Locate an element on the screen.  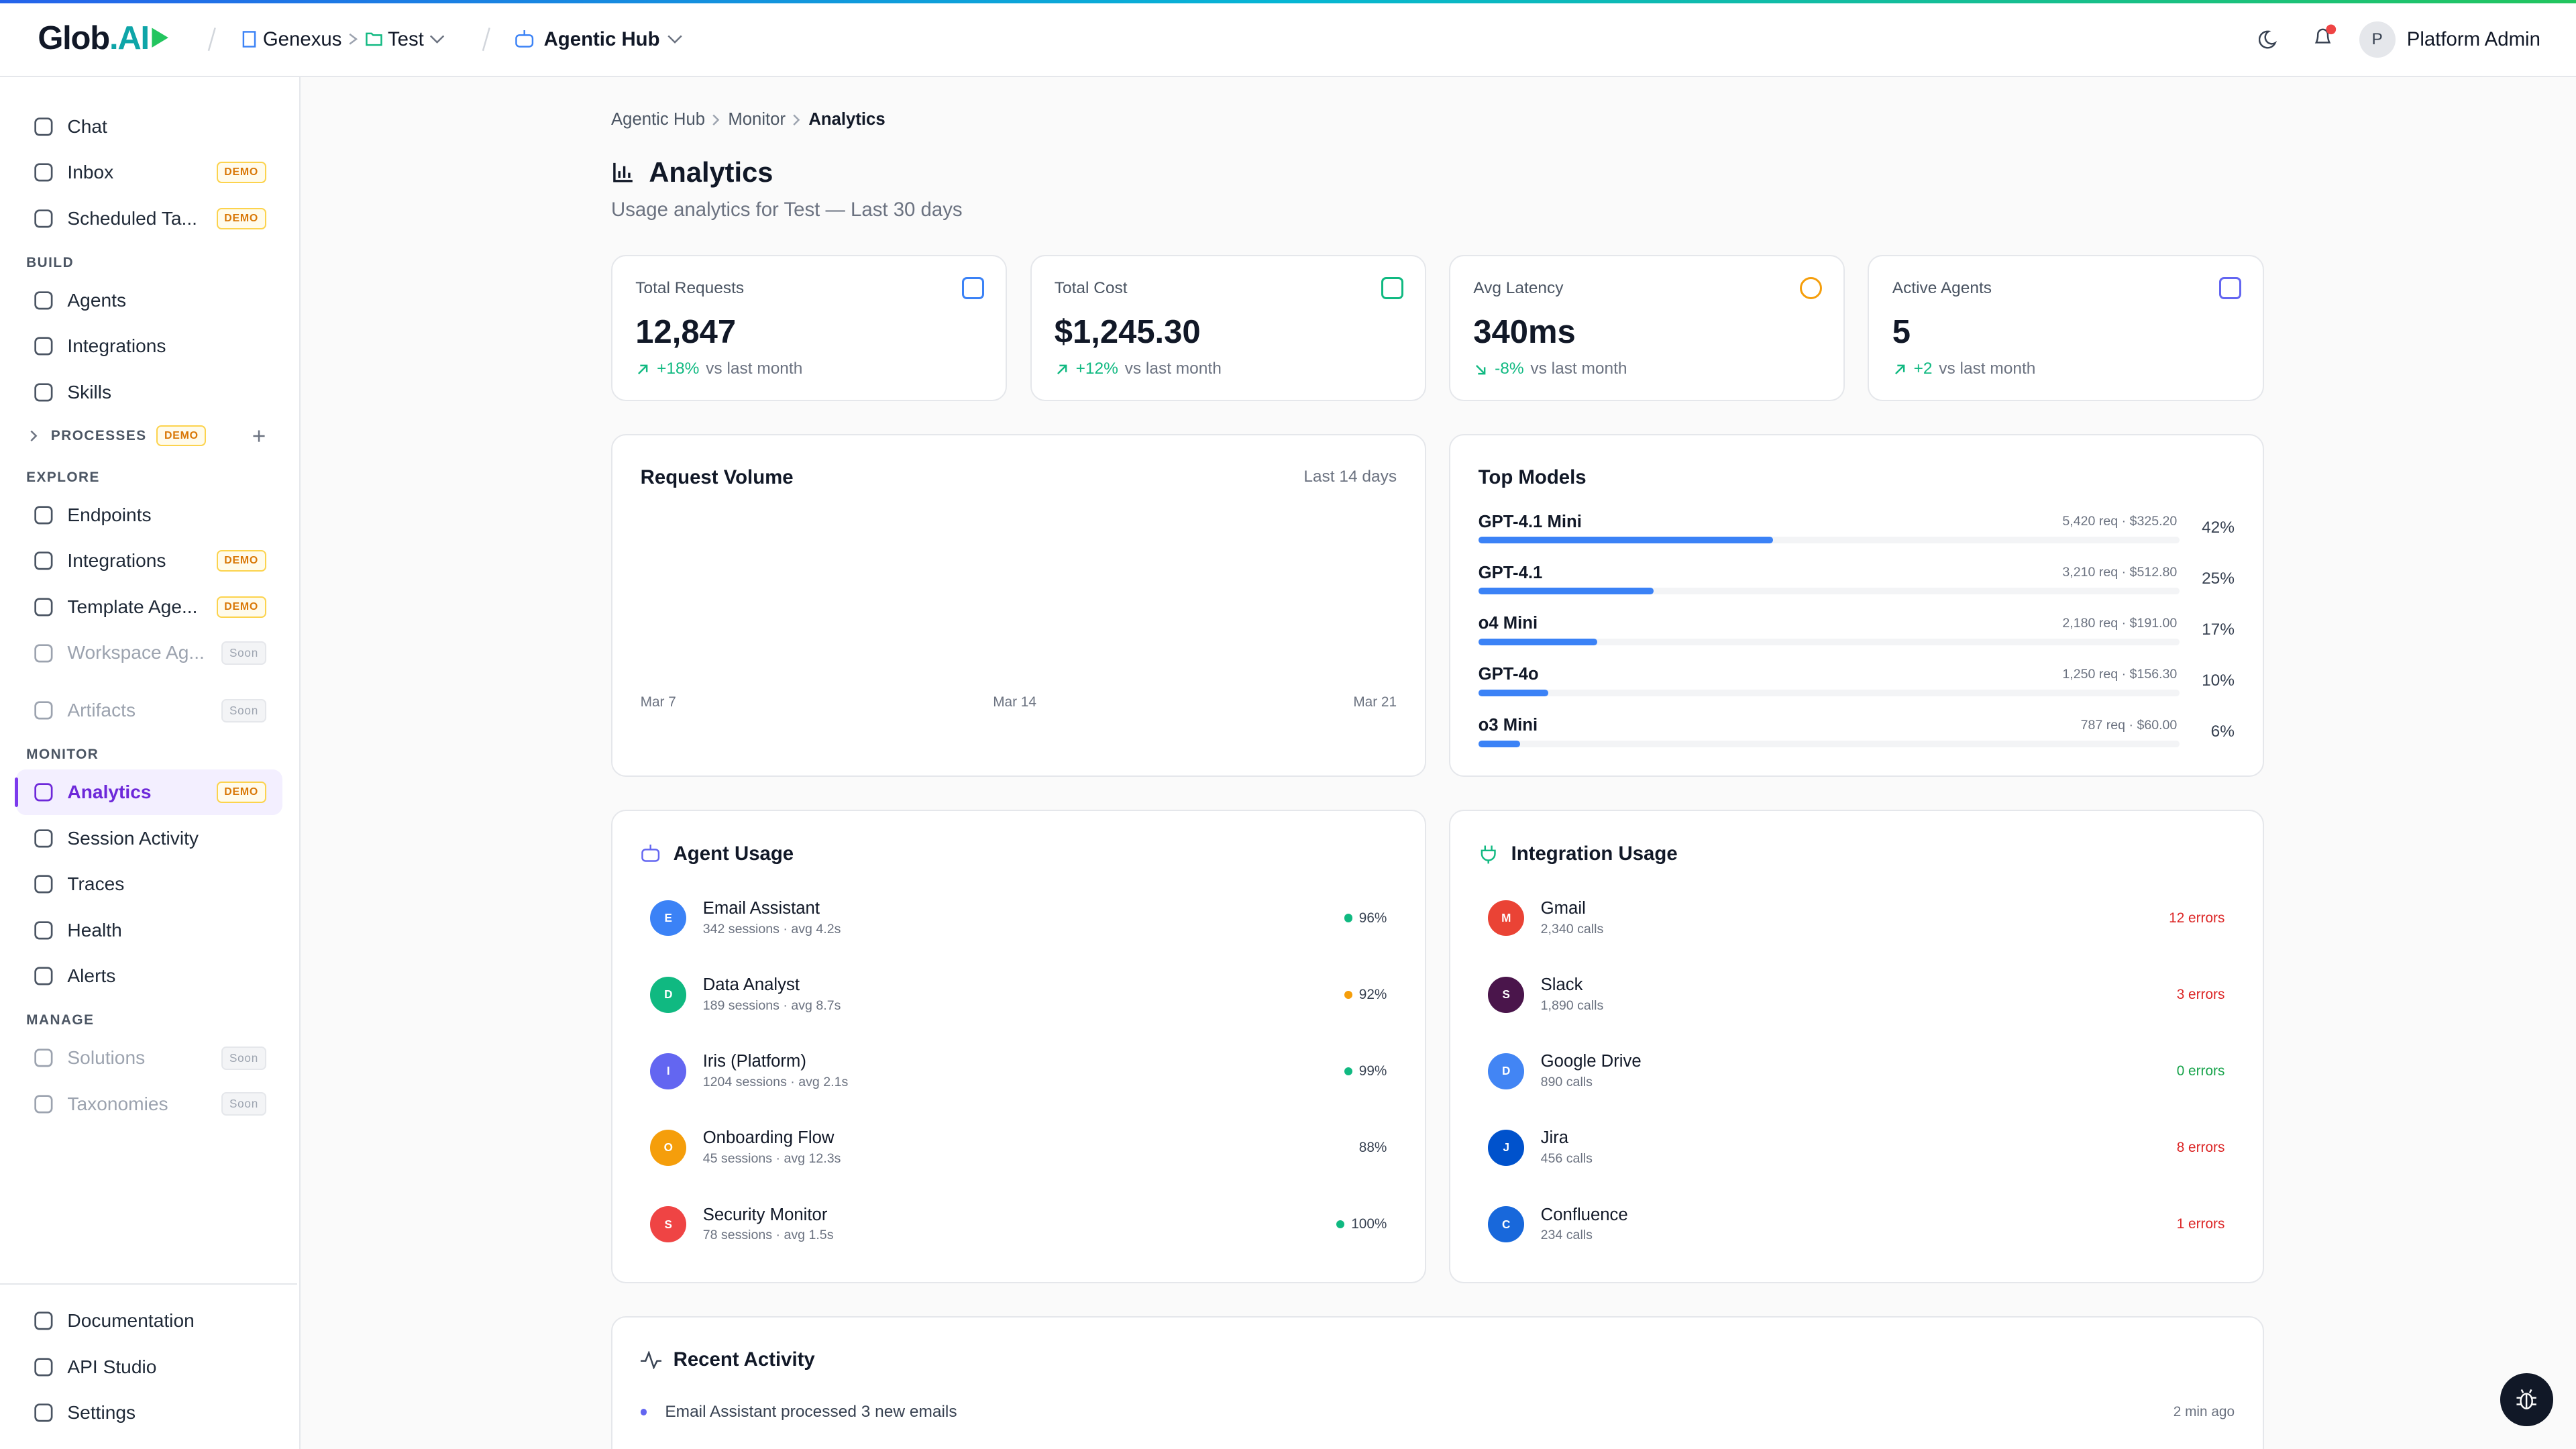
nav-label: Health is located at coordinates (94, 930).